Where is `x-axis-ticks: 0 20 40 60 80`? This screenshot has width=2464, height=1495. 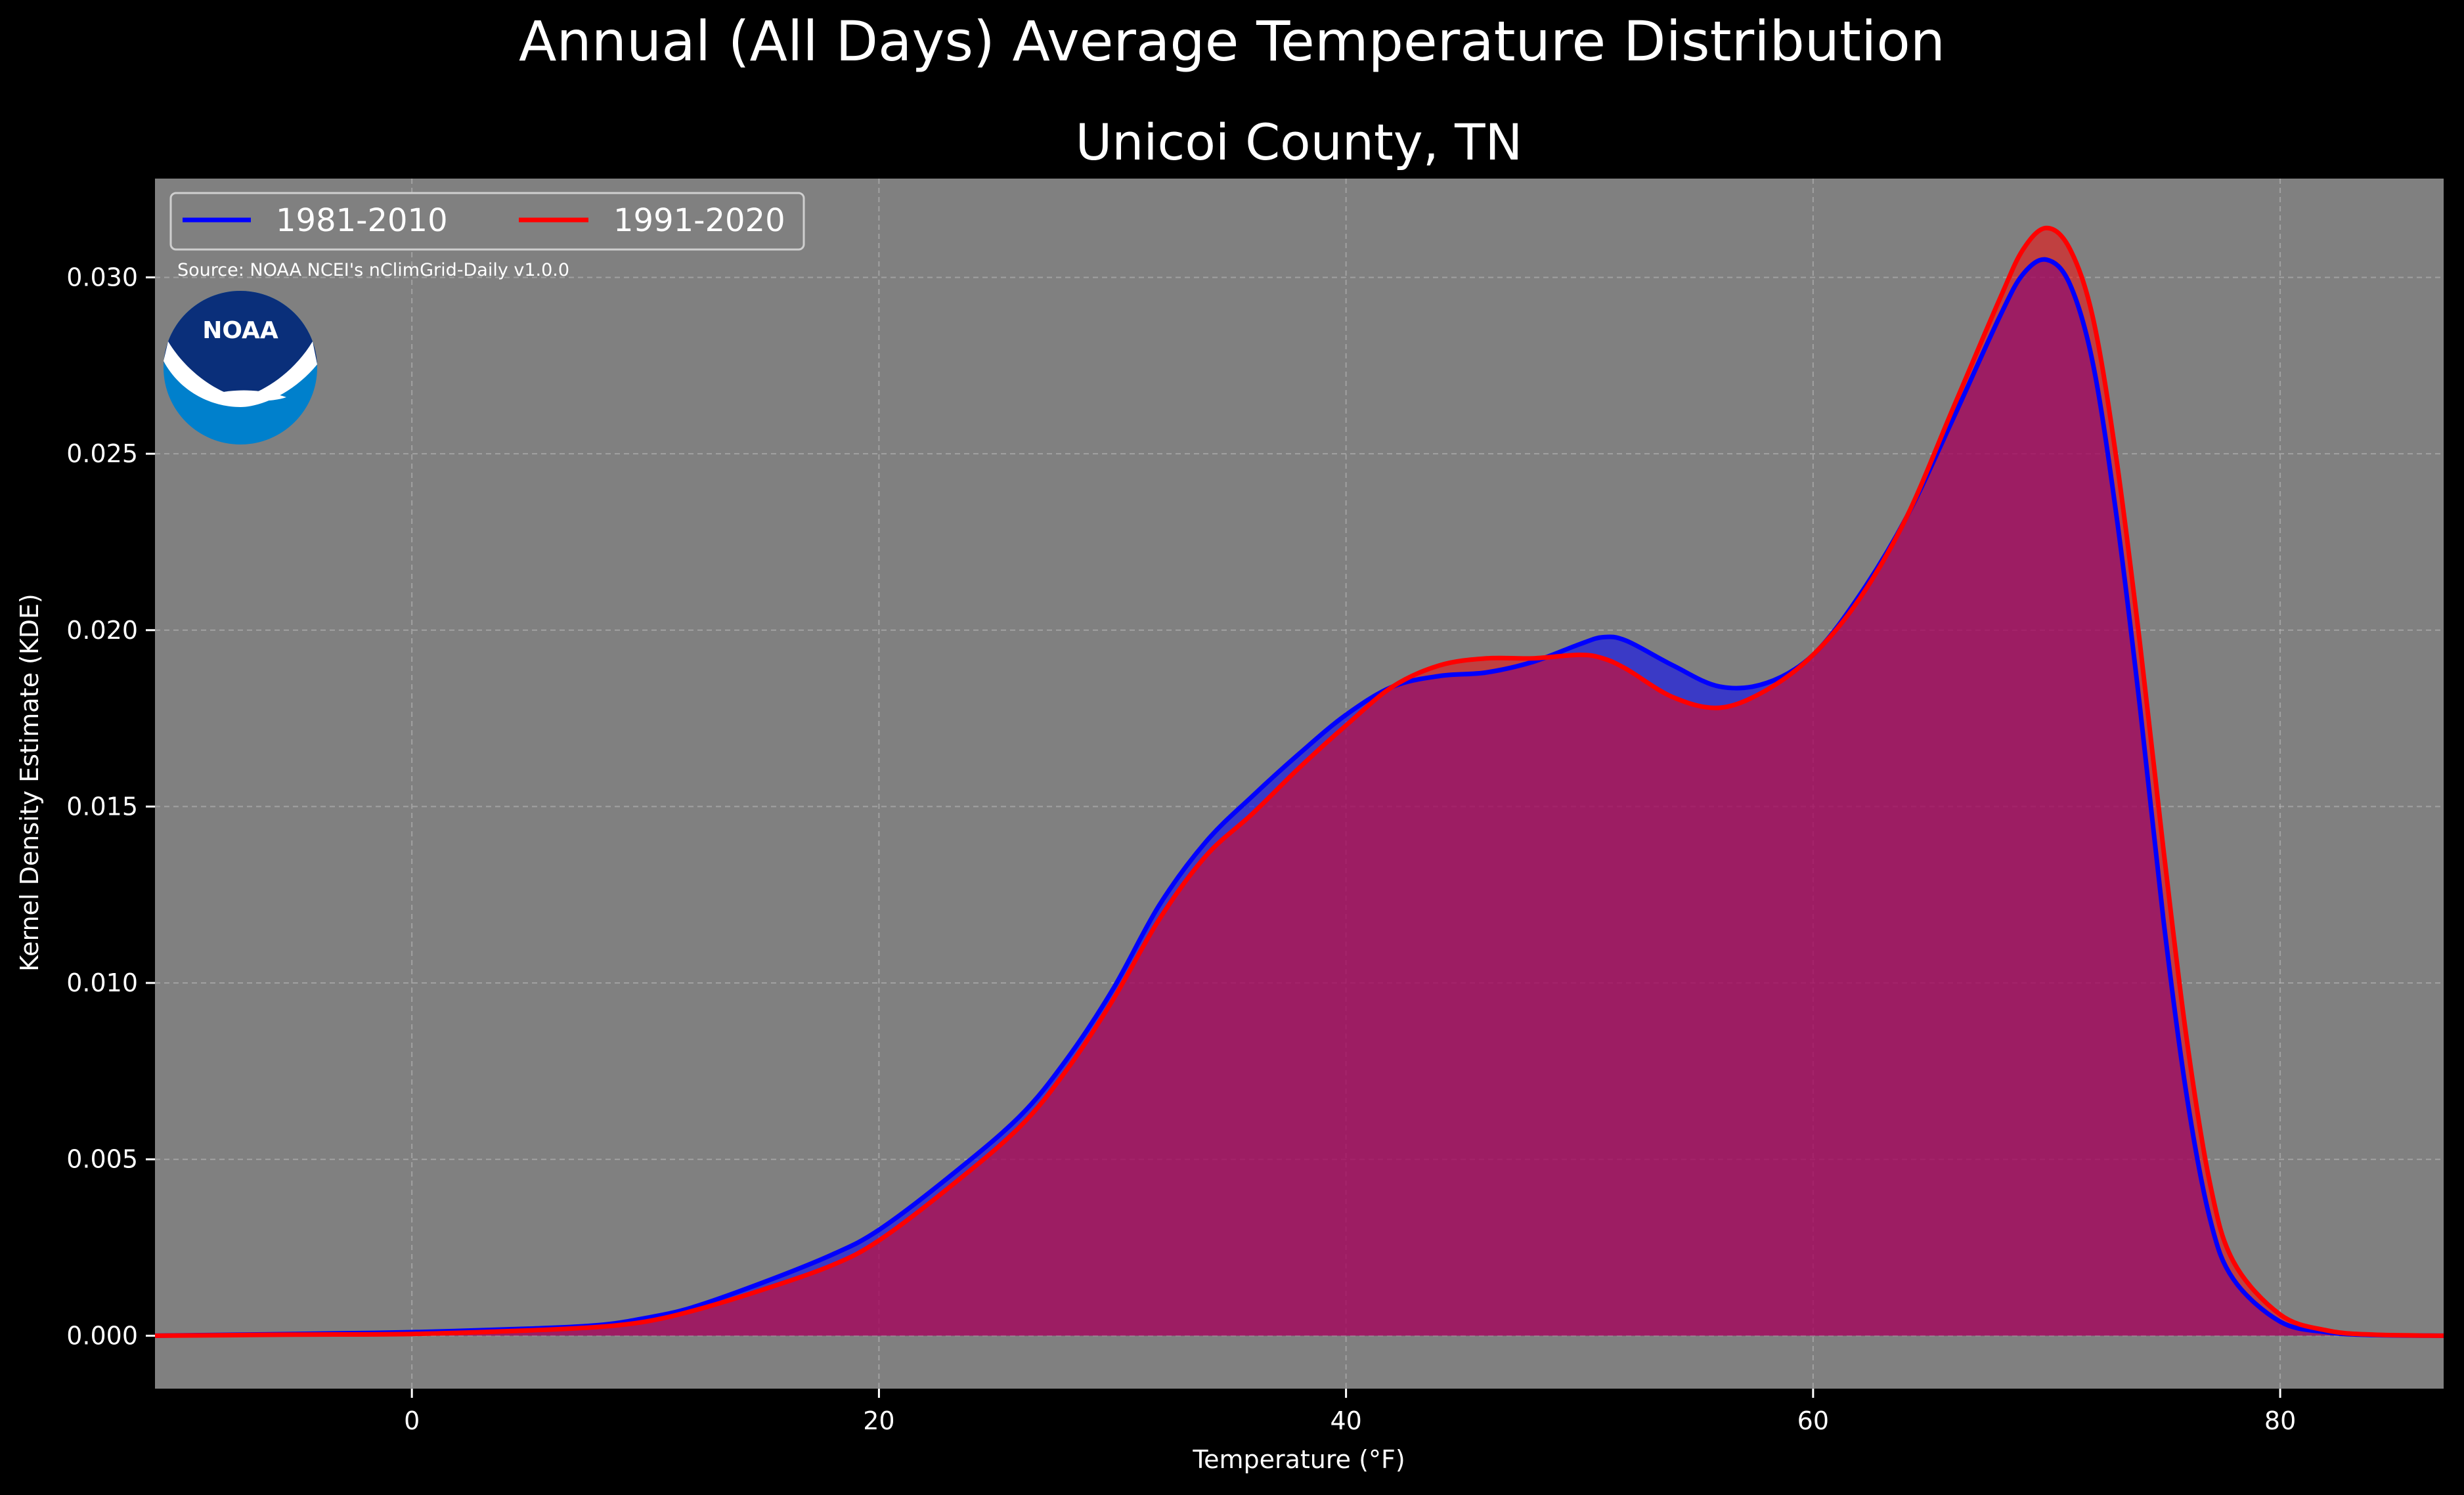 x-axis-ticks: 0 20 40 60 80 is located at coordinates (1350, 1412).